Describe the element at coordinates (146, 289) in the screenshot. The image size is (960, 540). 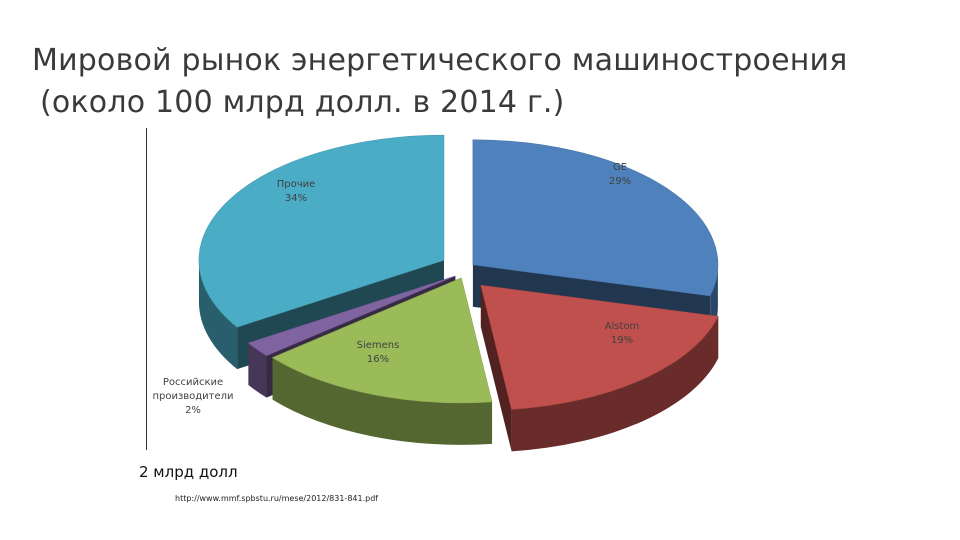
I see `vertical-axis-line` at that location.